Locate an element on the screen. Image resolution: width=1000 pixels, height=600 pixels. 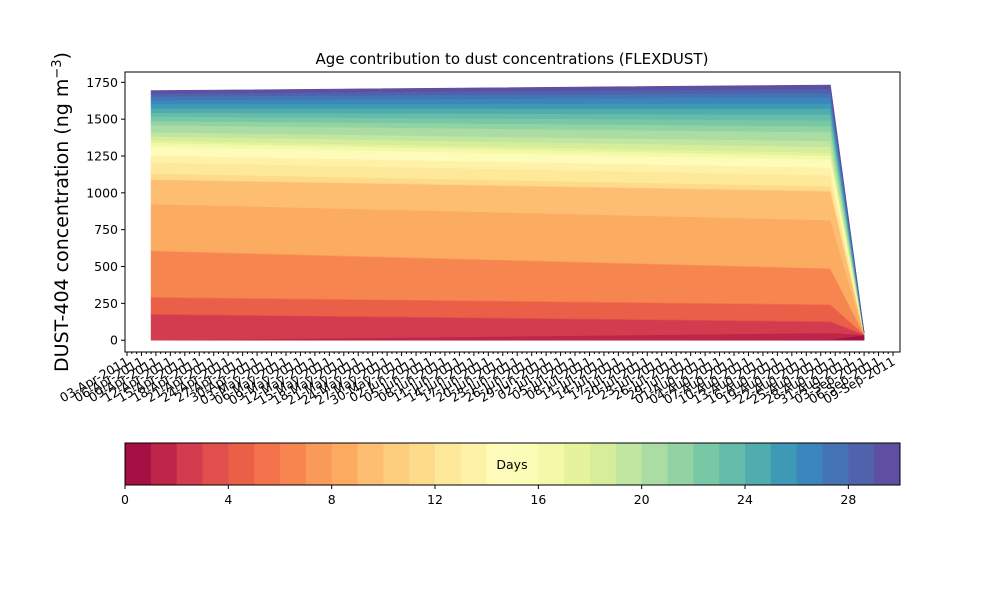
y-tick-label: 750 is located at coordinates (106, 229).